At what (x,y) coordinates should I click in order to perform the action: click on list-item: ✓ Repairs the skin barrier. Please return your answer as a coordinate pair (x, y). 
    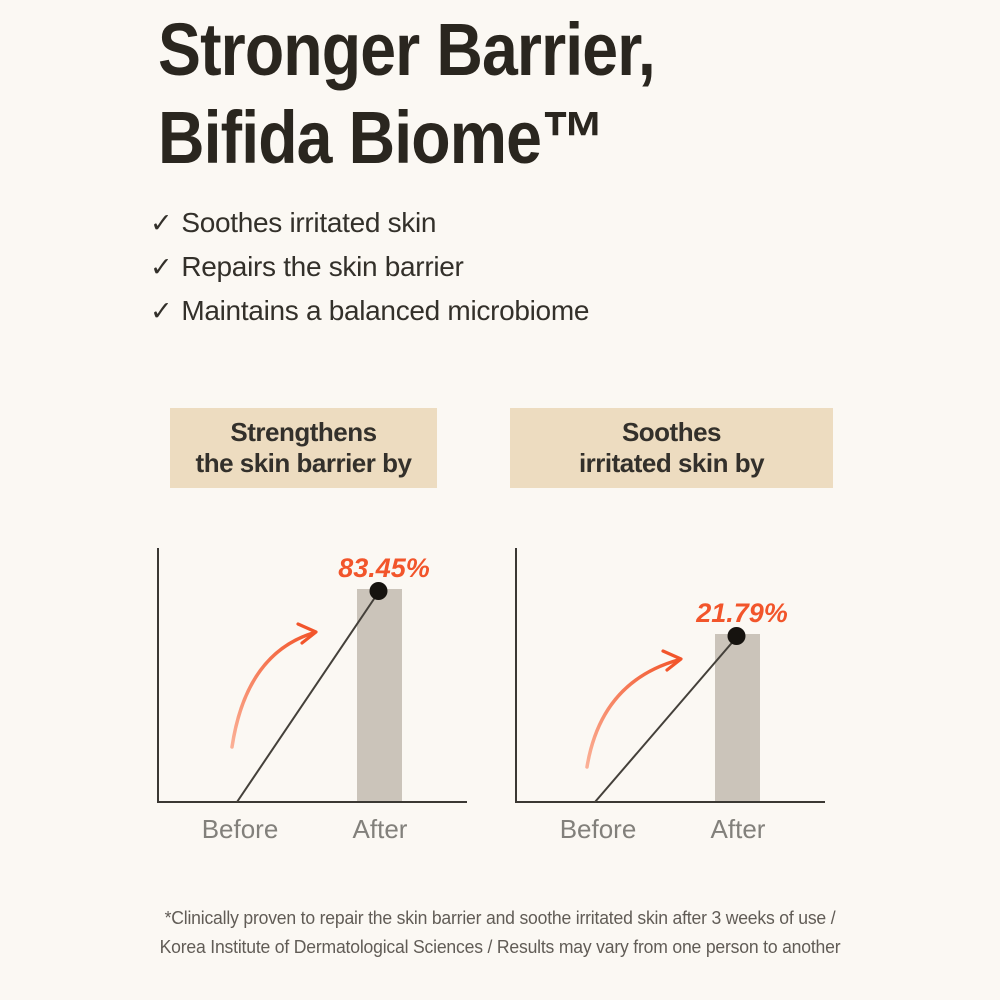
    Looking at the image, I should click on (369, 267).